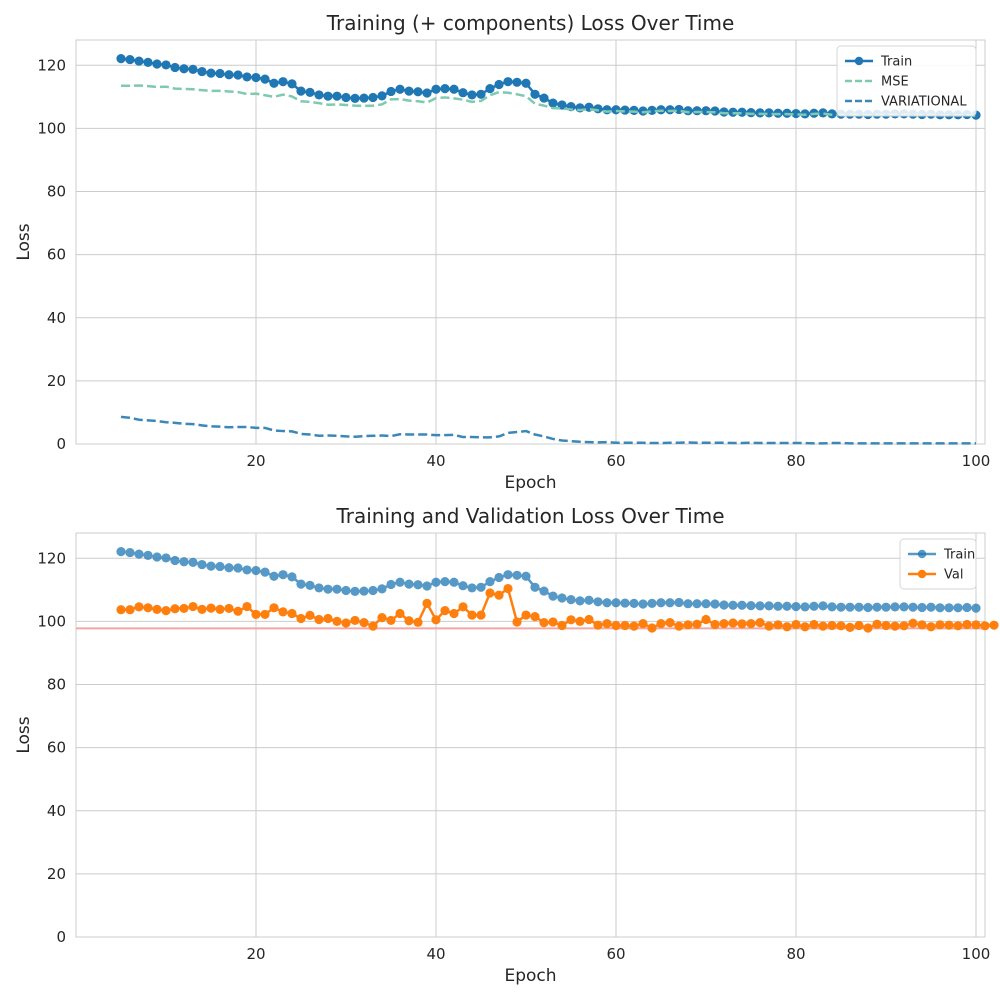  Describe the element at coordinates (61, 444) in the screenshot. I see `y-tick-label: 0` at that location.